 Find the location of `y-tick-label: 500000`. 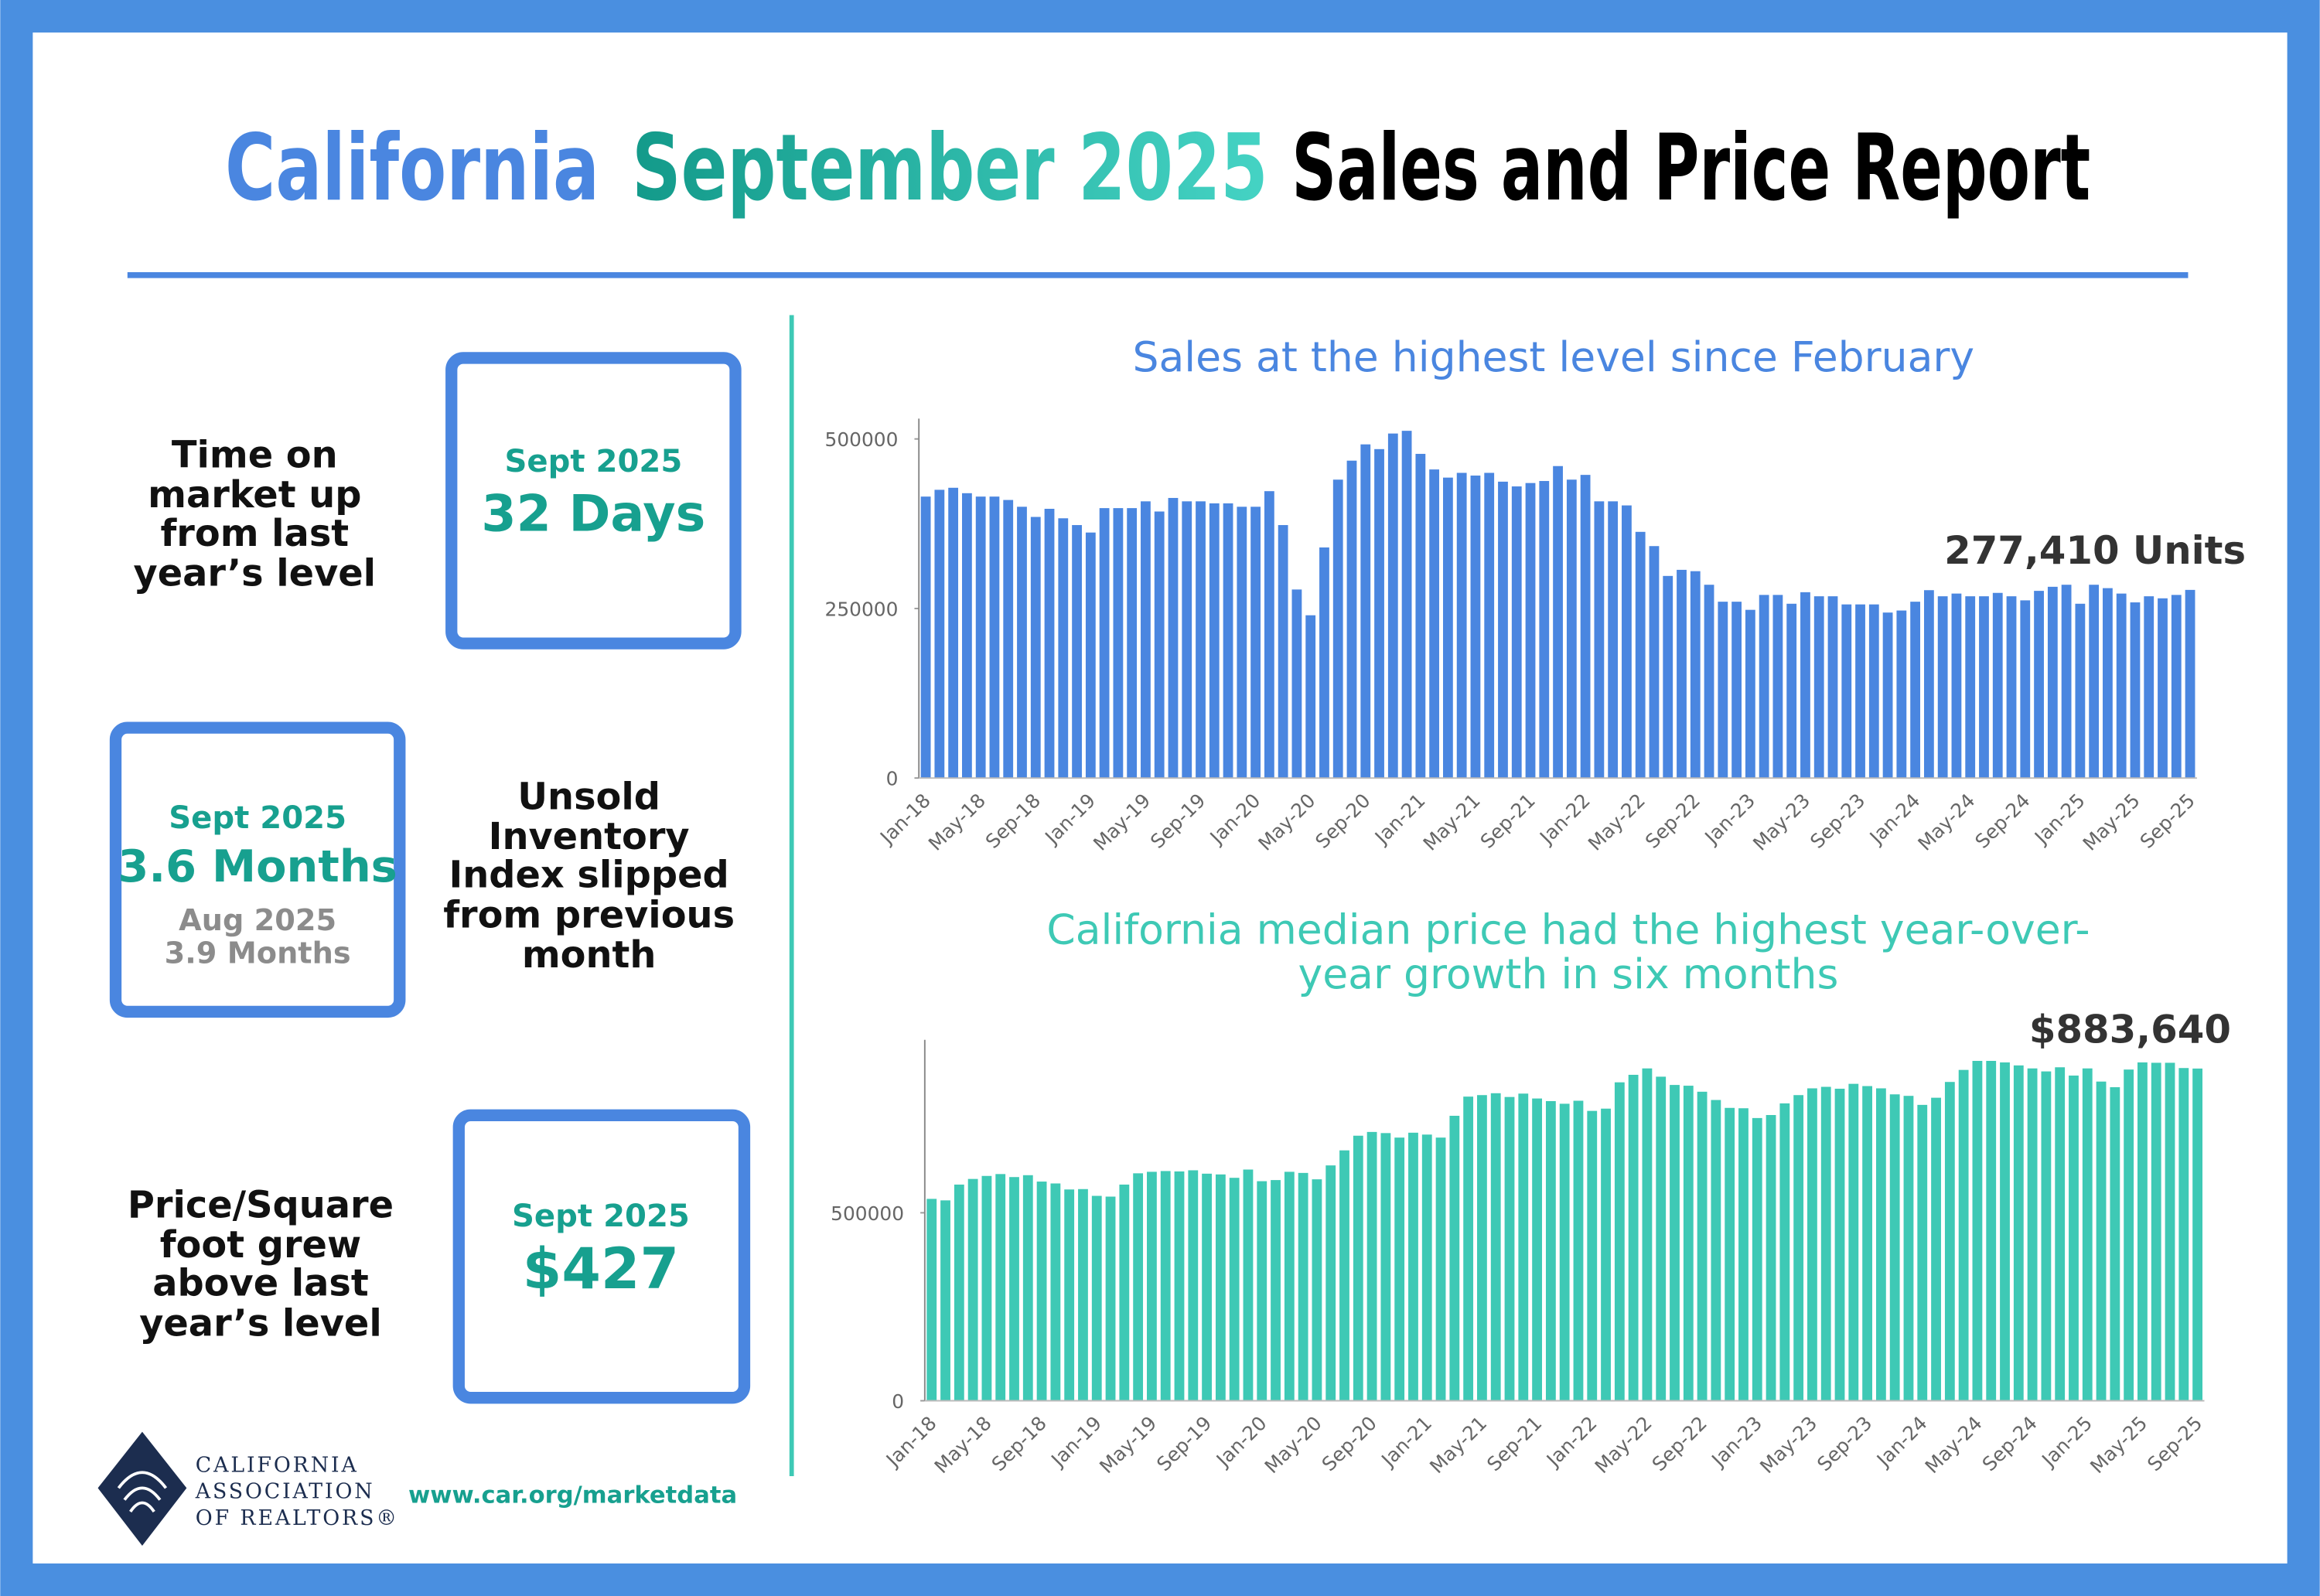

y-tick-label: 500000 is located at coordinates (868, 1213).